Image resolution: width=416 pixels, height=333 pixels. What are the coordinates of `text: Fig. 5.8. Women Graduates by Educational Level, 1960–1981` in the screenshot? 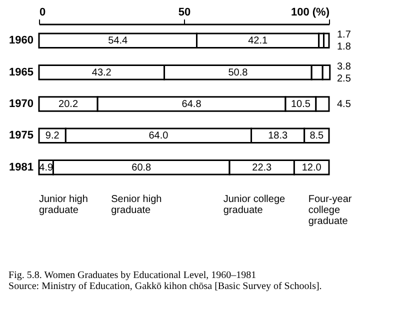 It's located at (132, 275).